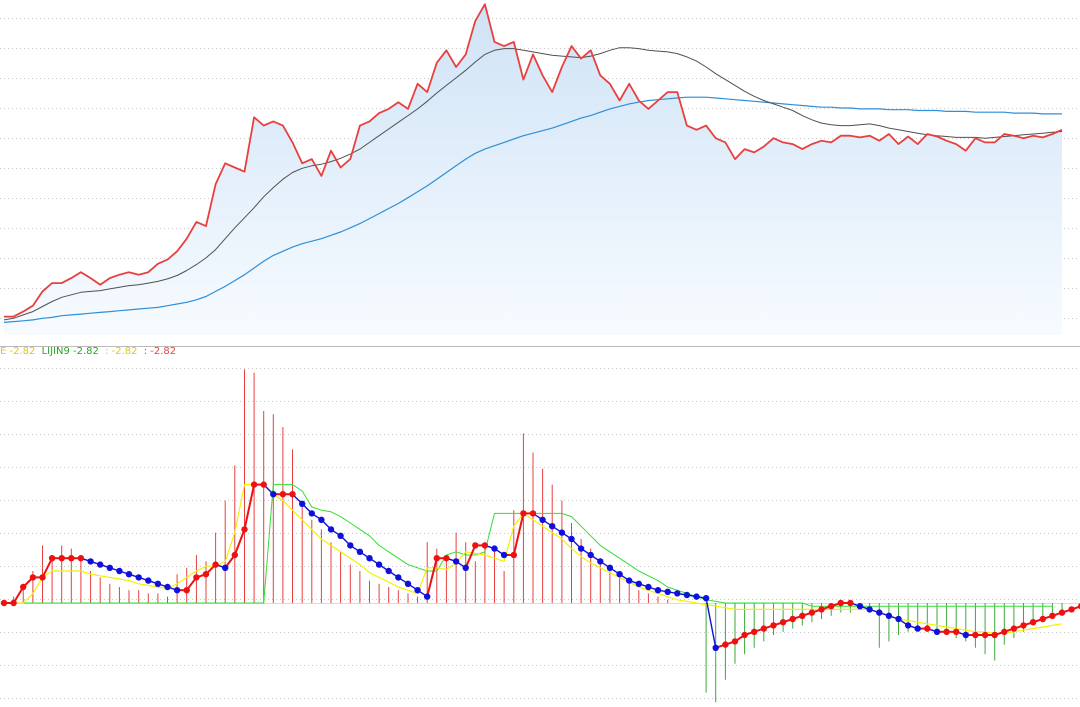 This screenshot has height=707, width=1080. What do you see at coordinates (18, 351) in the screenshot?
I see `legend-item: E -2.82` at bounding box center [18, 351].